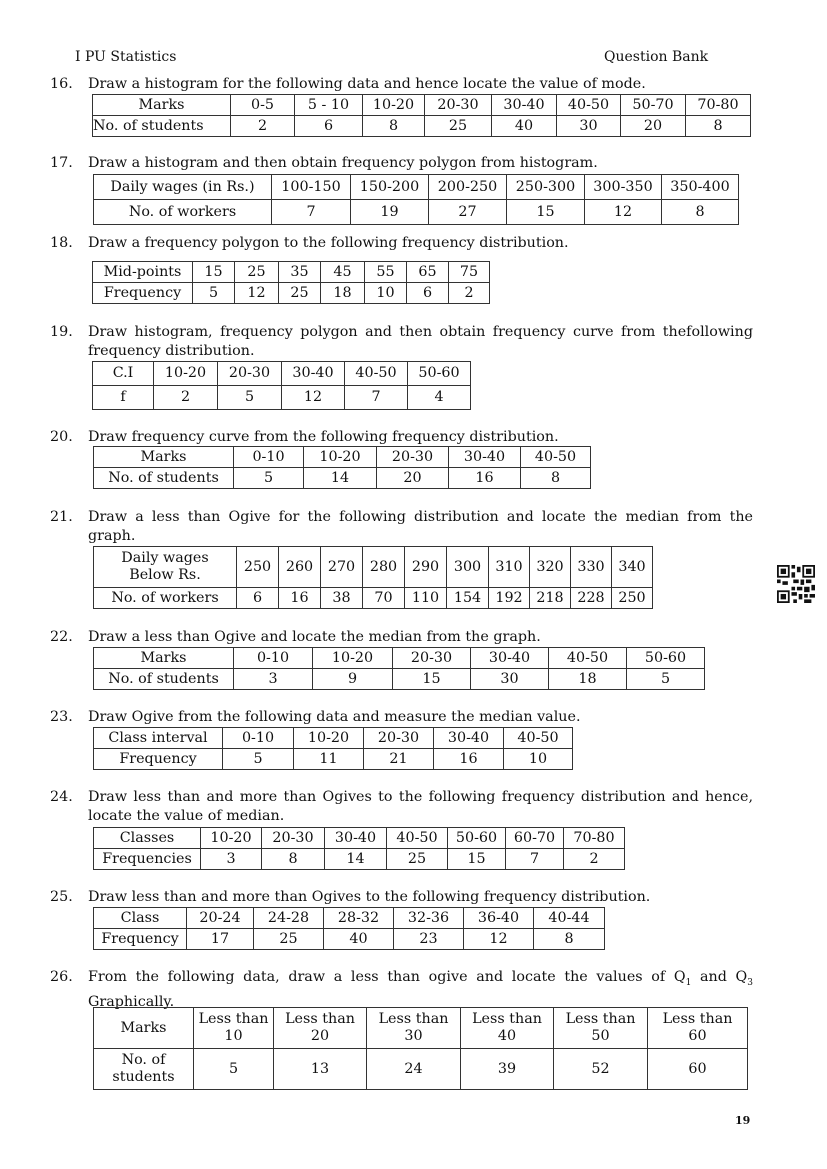  Describe the element at coordinates (534, 838) in the screenshot. I see `table-cell: 60-70` at that location.